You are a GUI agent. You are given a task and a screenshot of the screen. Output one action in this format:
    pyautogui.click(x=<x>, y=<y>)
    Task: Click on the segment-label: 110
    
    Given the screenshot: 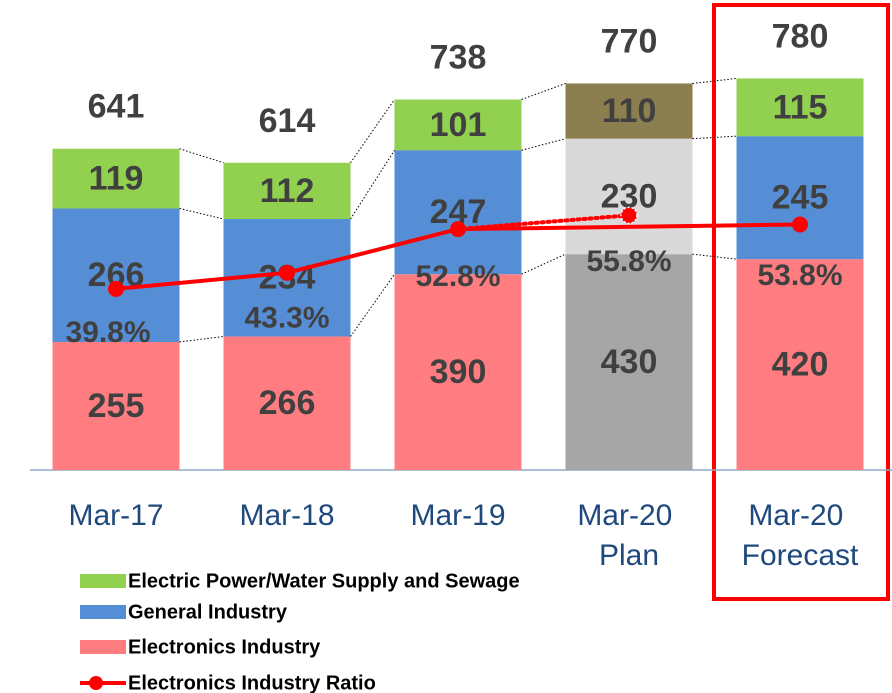 What is the action you would take?
    pyautogui.click(x=629, y=111)
    